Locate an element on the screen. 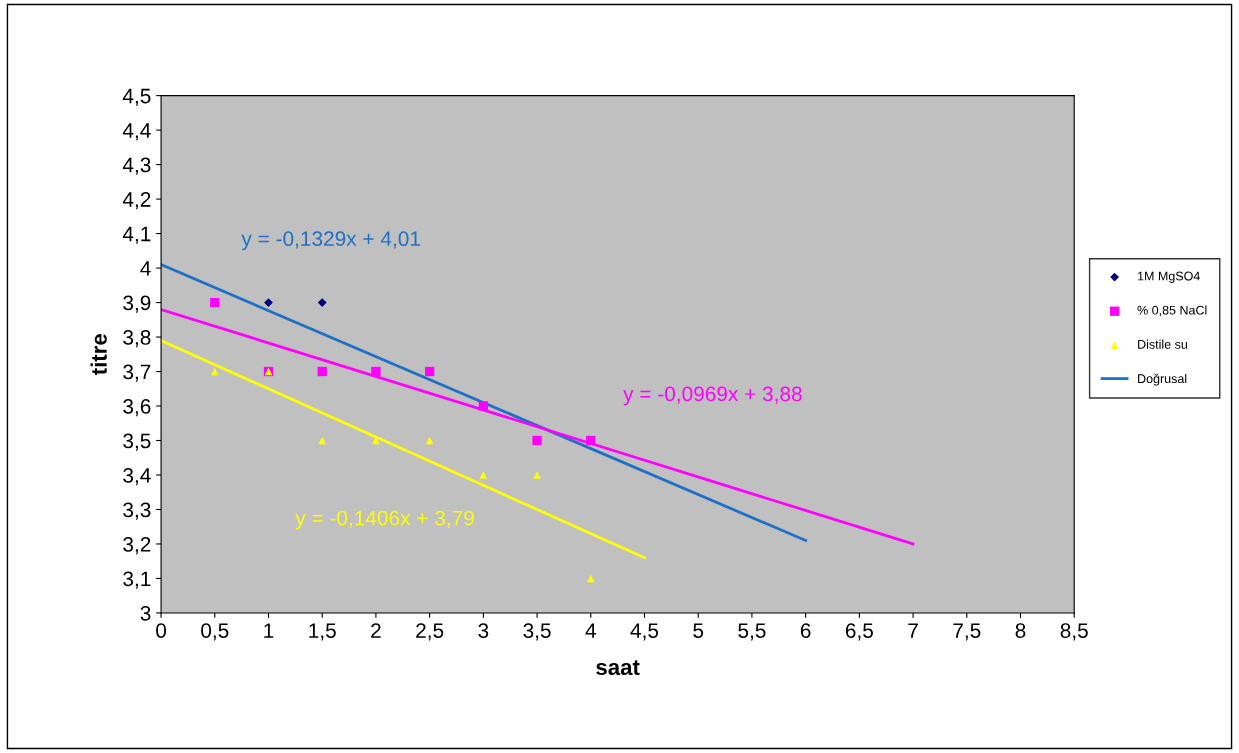 The width and height of the screenshot is (1239, 753). x-tick-label: 8 is located at coordinates (1020, 630).